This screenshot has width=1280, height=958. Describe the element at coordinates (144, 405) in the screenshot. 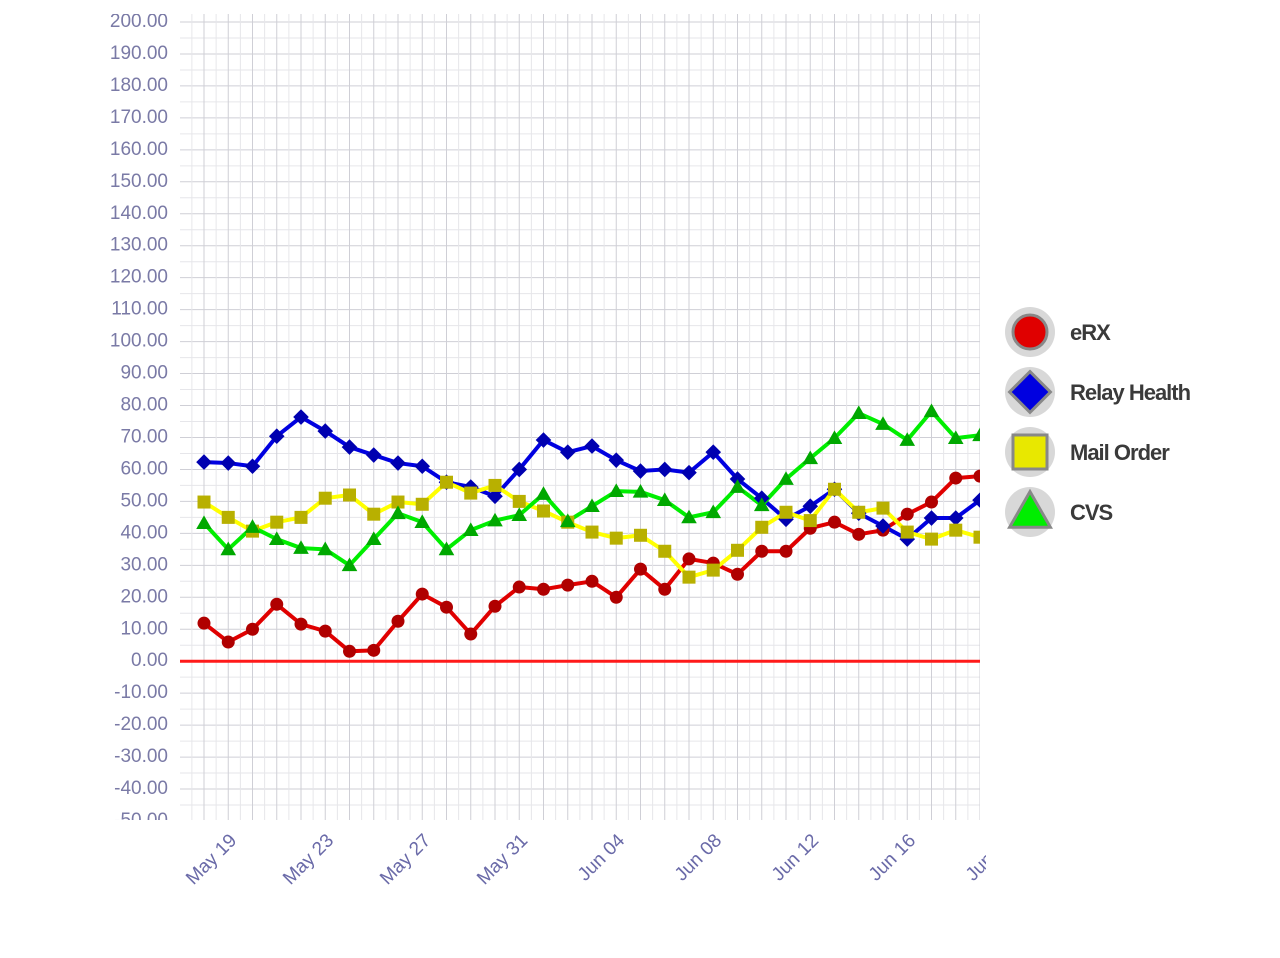

I see `y-tick-label: 80.00` at that location.